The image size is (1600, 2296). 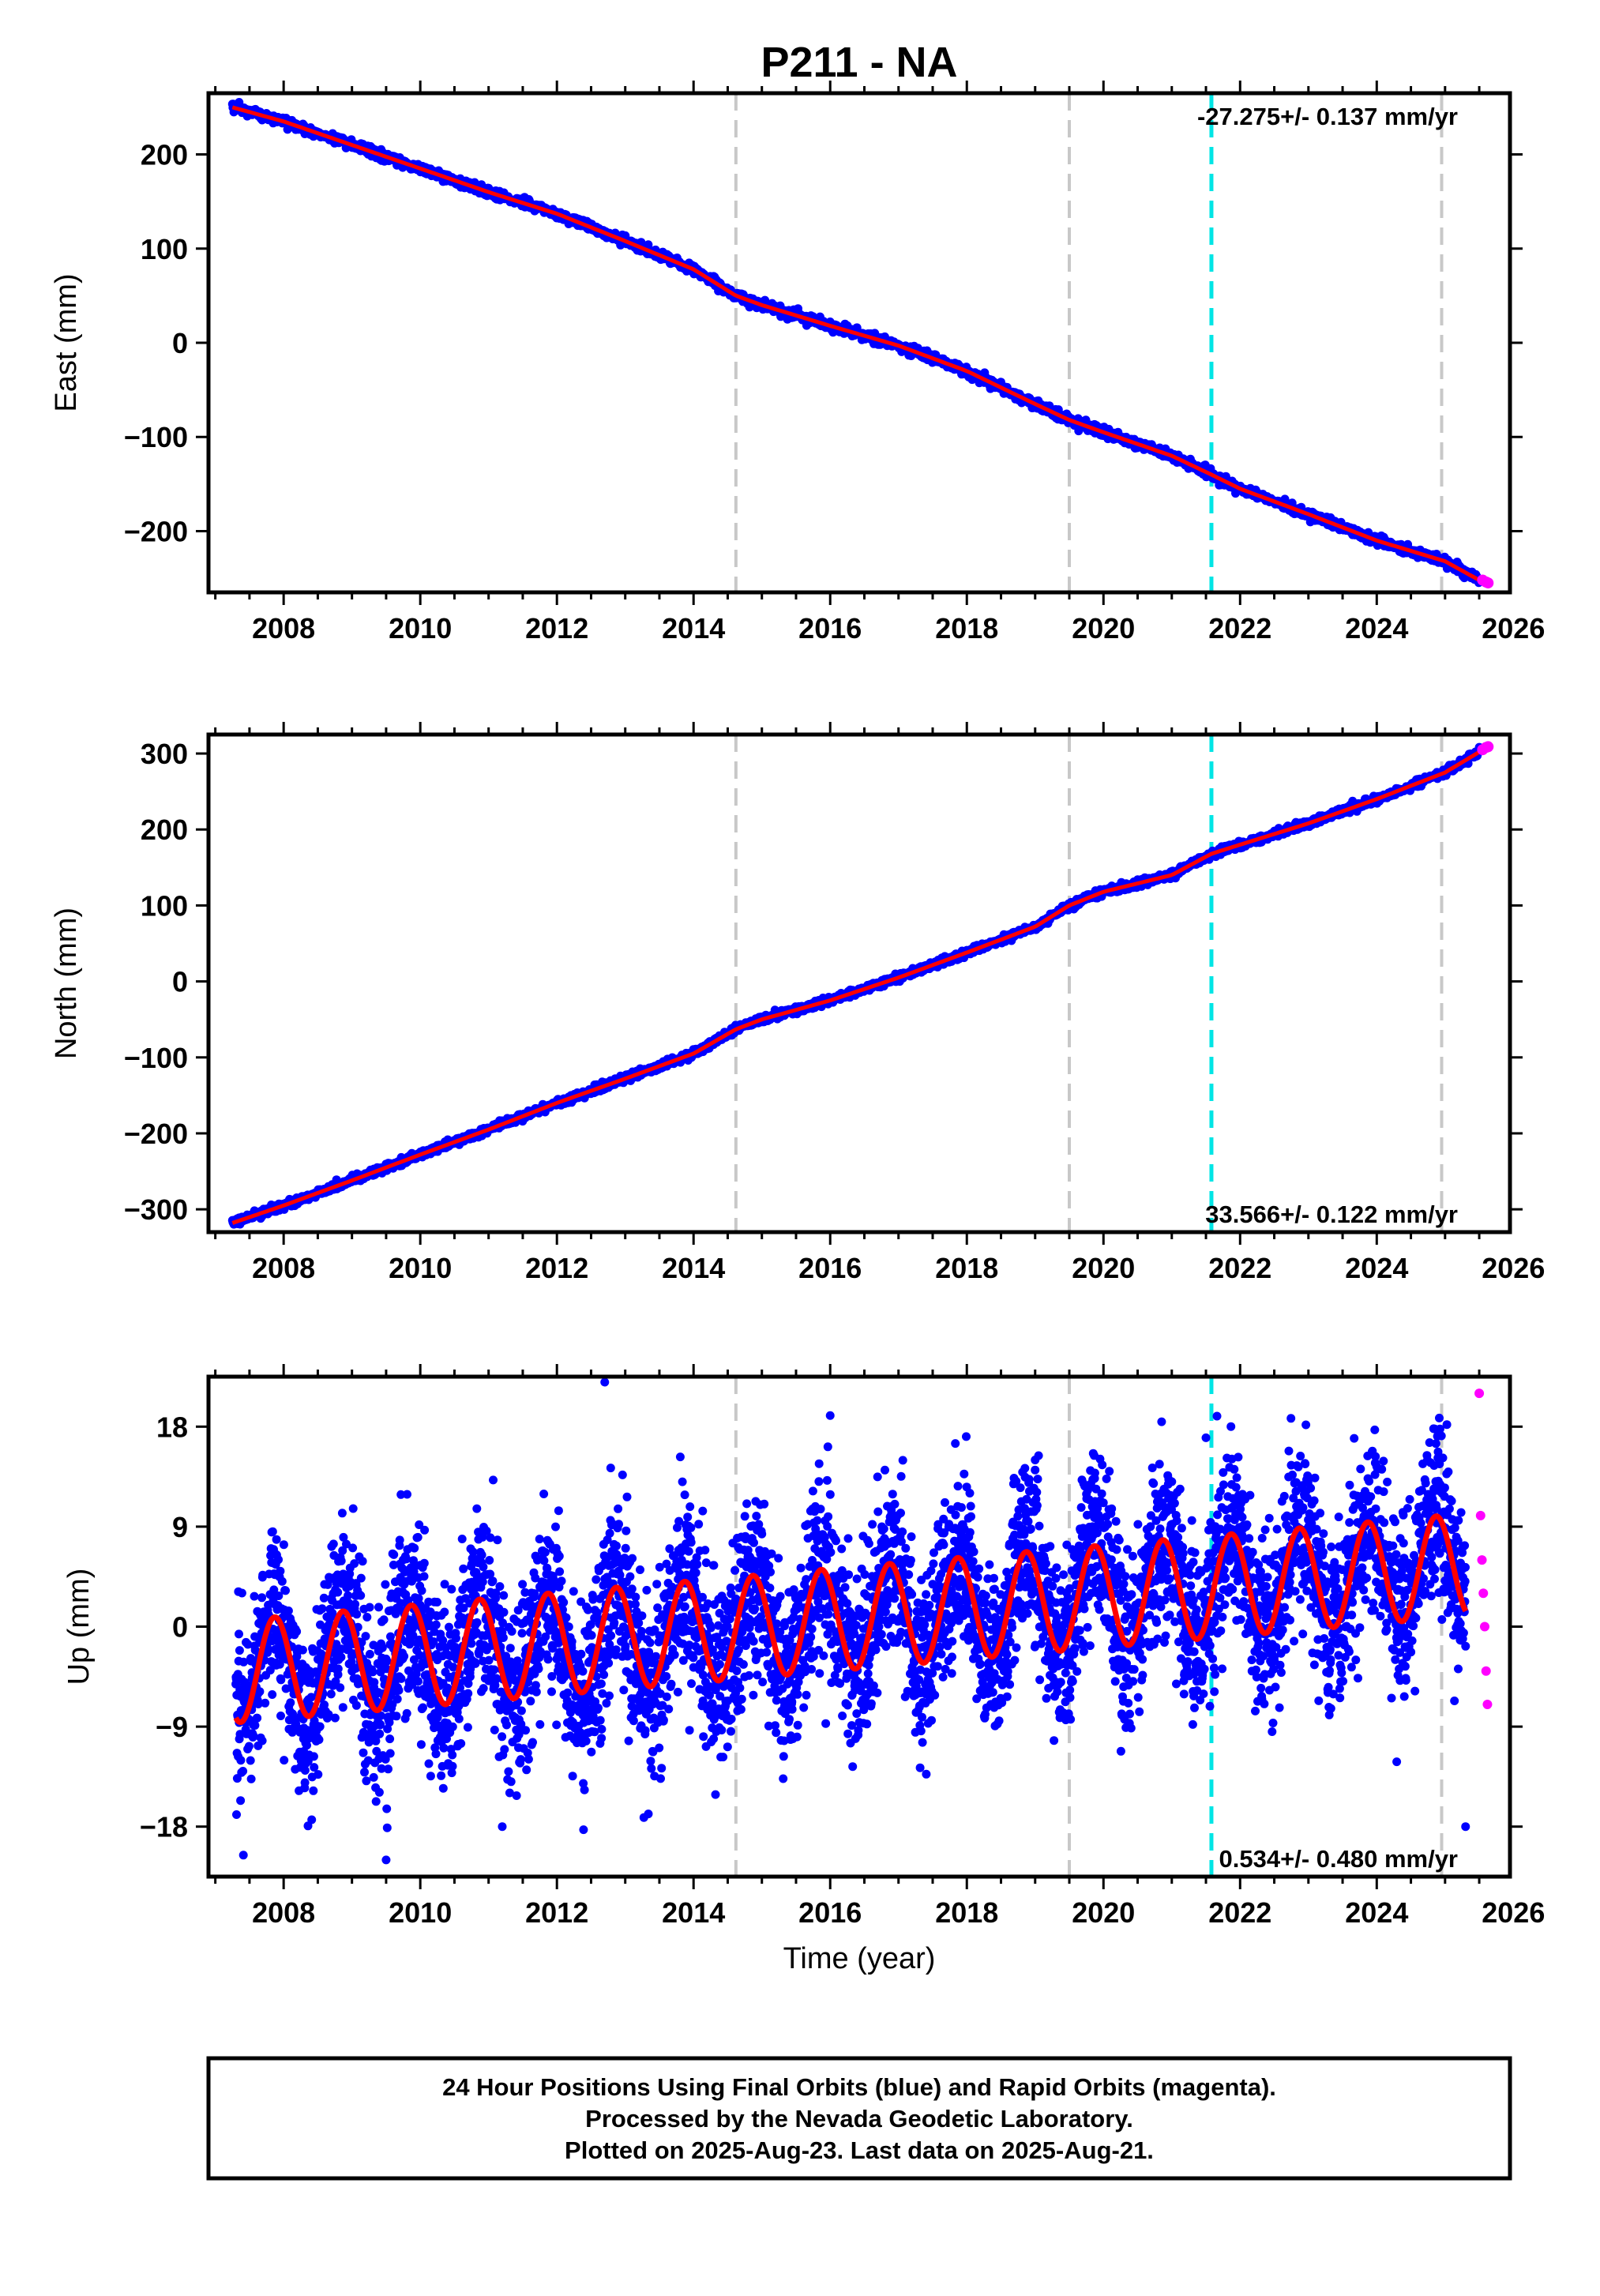 I want to click on east-y-tick-label: −100, so click(x=156, y=437).